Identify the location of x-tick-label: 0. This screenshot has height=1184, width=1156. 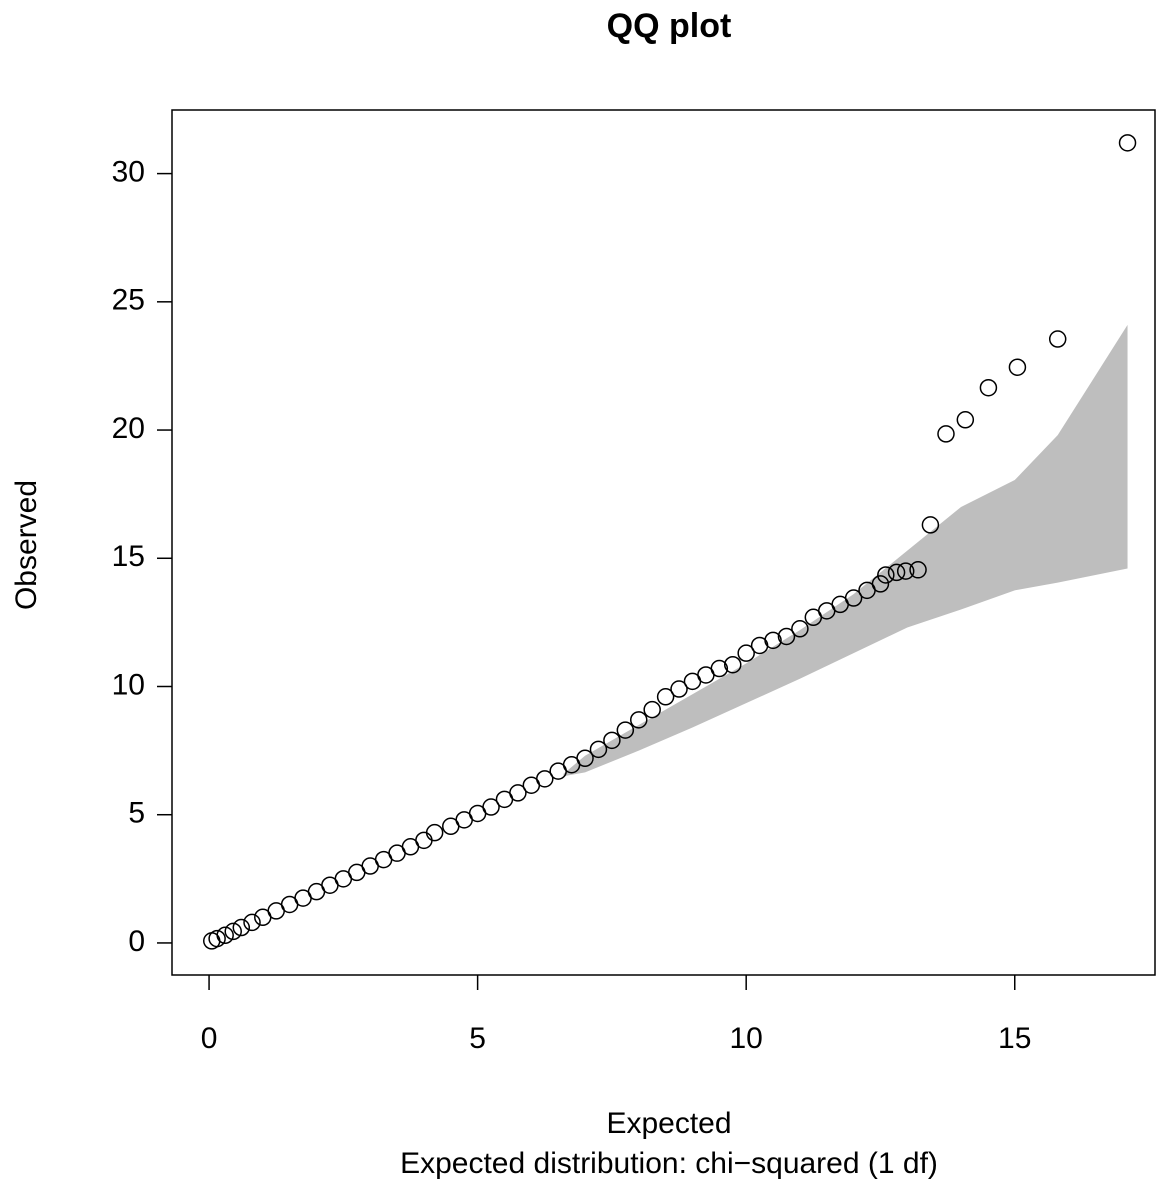
(209, 1038).